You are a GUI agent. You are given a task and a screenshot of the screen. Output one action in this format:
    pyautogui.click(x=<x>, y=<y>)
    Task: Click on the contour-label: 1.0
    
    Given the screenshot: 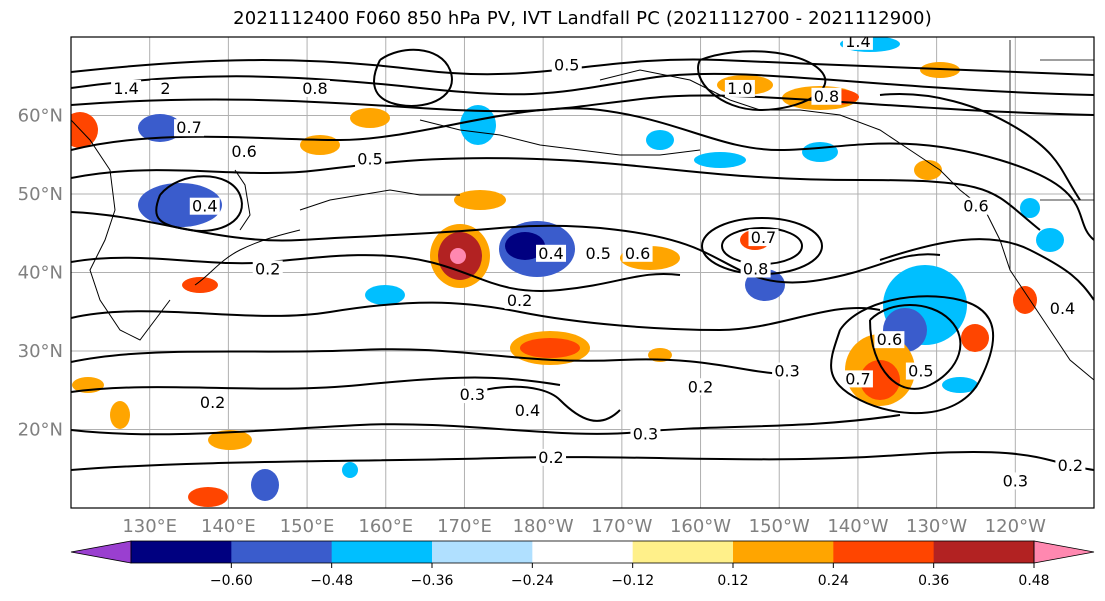 What is the action you would take?
    pyautogui.click(x=739, y=88)
    